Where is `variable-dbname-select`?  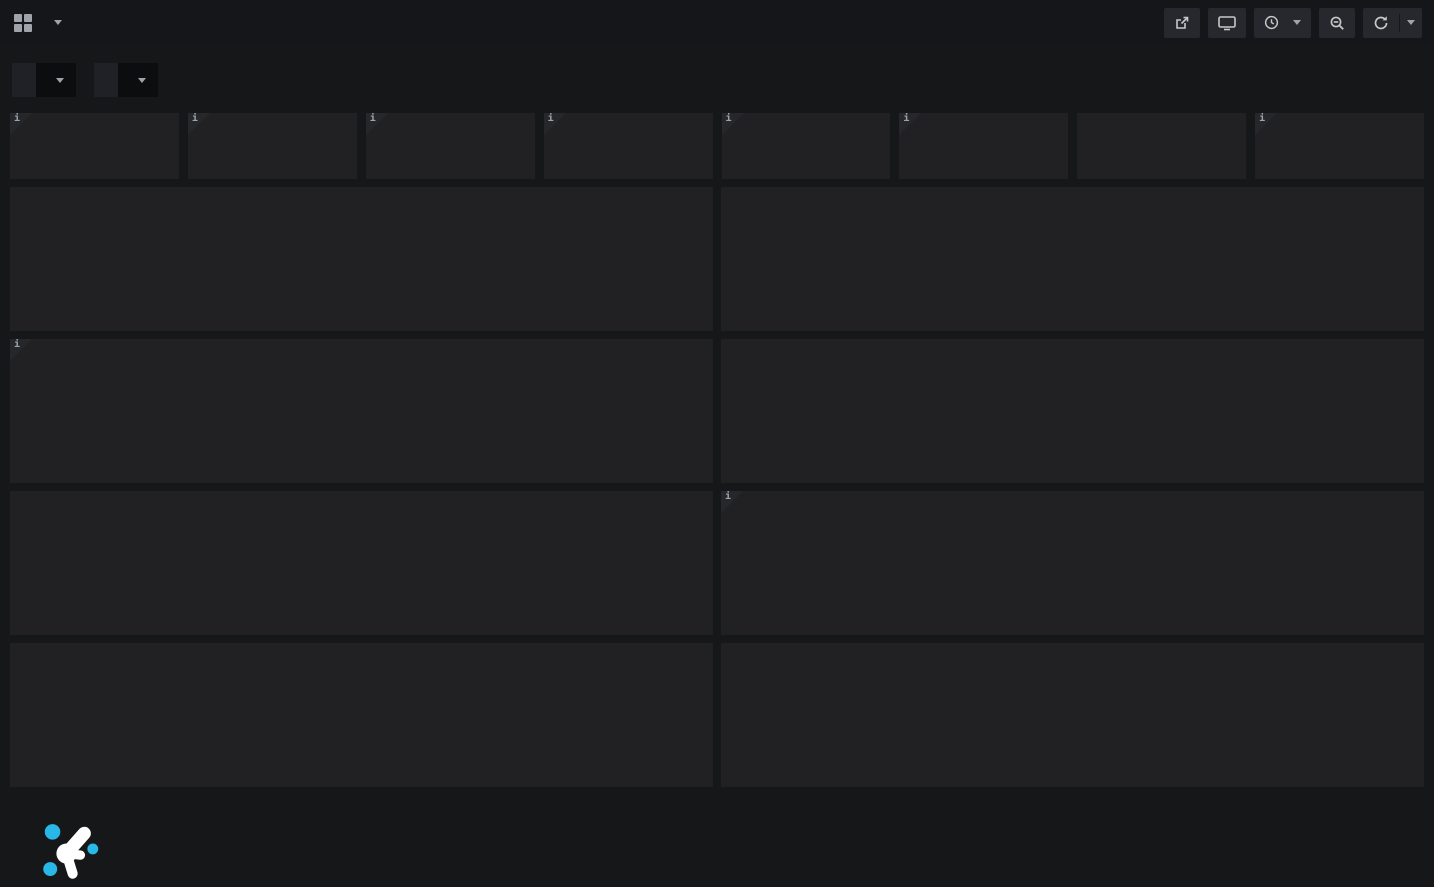 variable-dbname-select is located at coordinates (56, 80).